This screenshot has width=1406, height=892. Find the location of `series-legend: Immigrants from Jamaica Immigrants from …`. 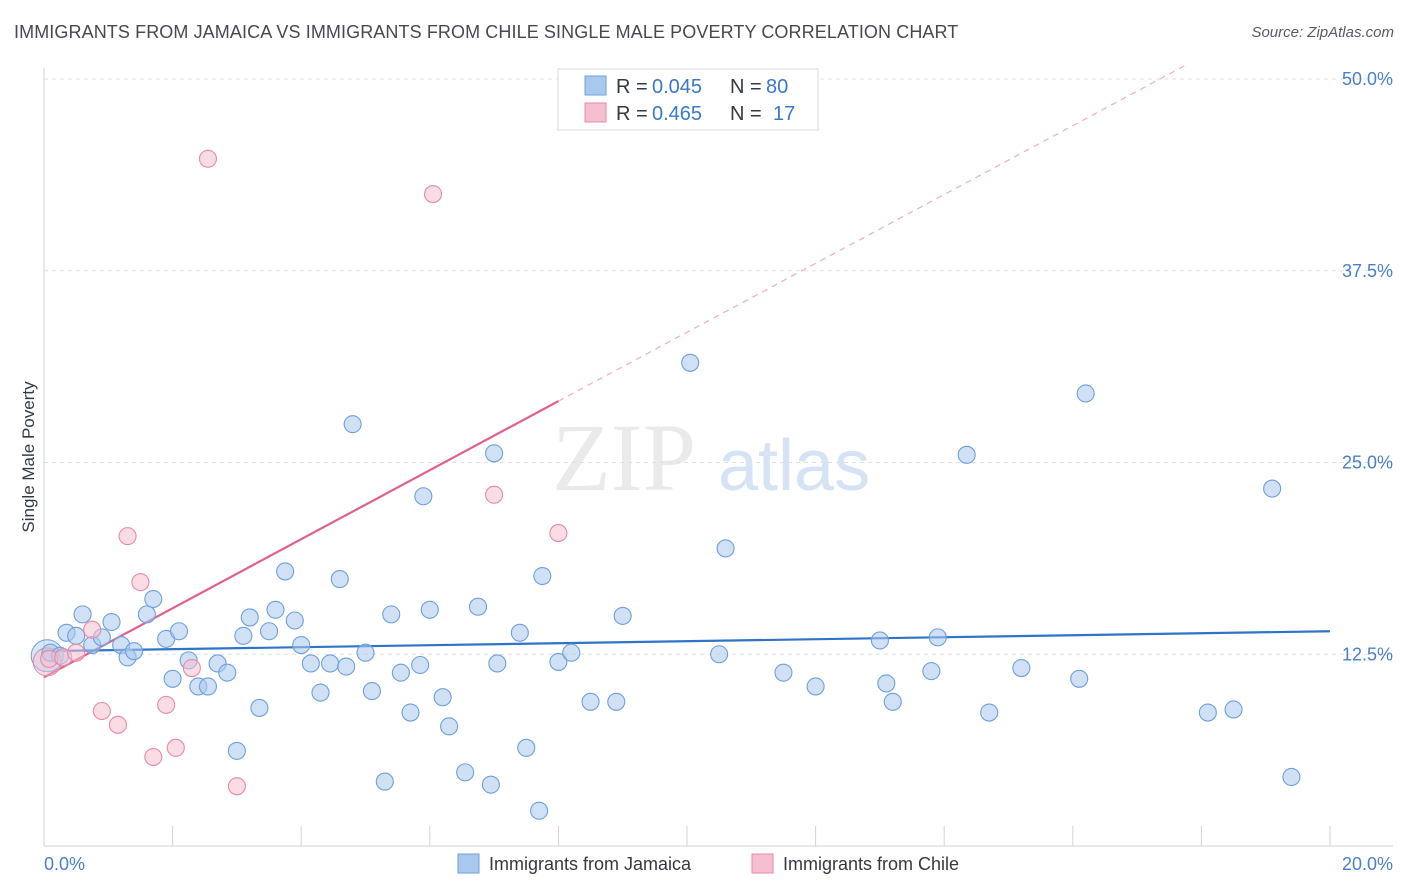

series-legend: Immigrants from Jamaica Immigrants from … is located at coordinates (708, 863).